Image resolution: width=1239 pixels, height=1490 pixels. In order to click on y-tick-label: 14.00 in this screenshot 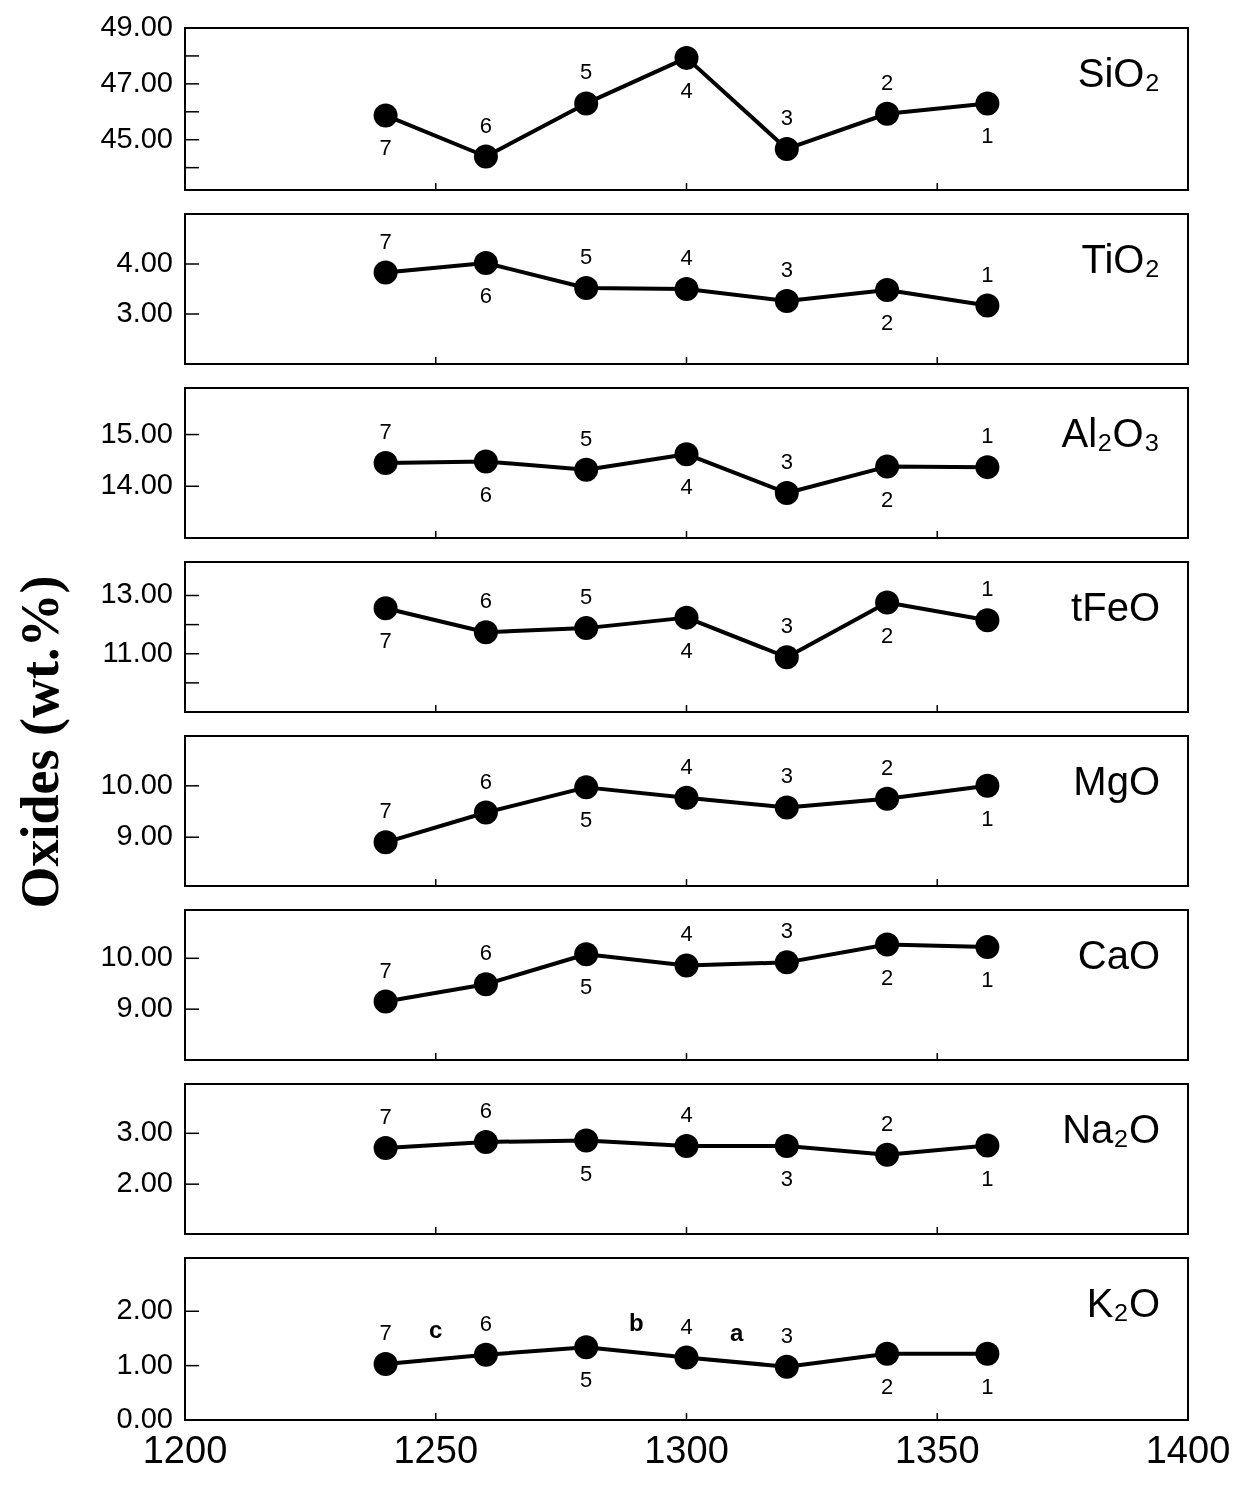, I will do `click(136, 484)`.